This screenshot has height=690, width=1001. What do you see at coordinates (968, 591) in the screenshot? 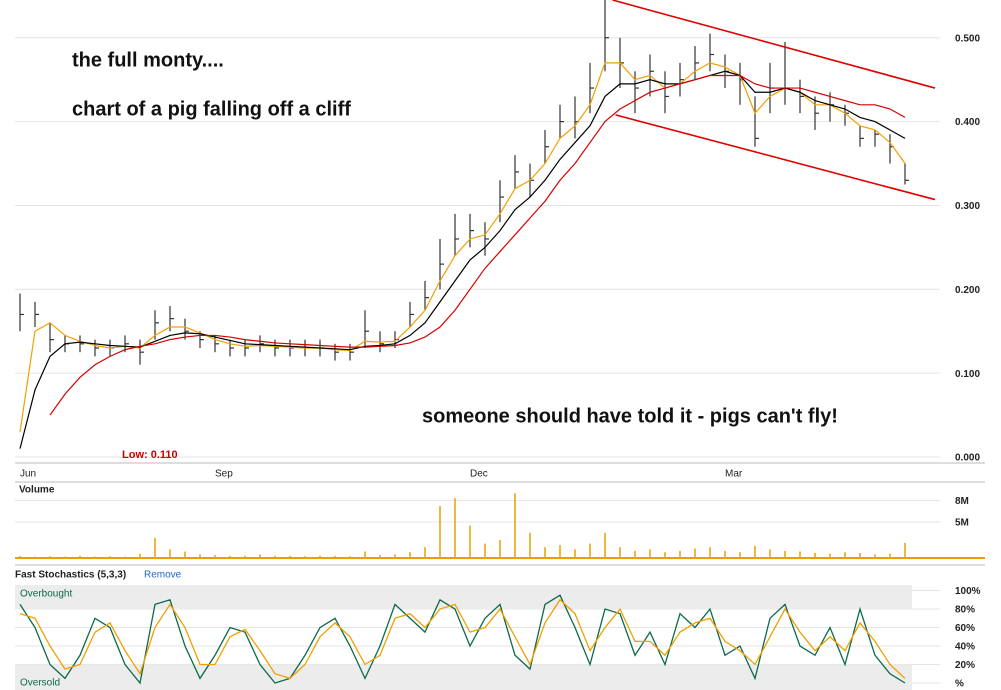
I see `y-tick-label: 100%` at bounding box center [968, 591].